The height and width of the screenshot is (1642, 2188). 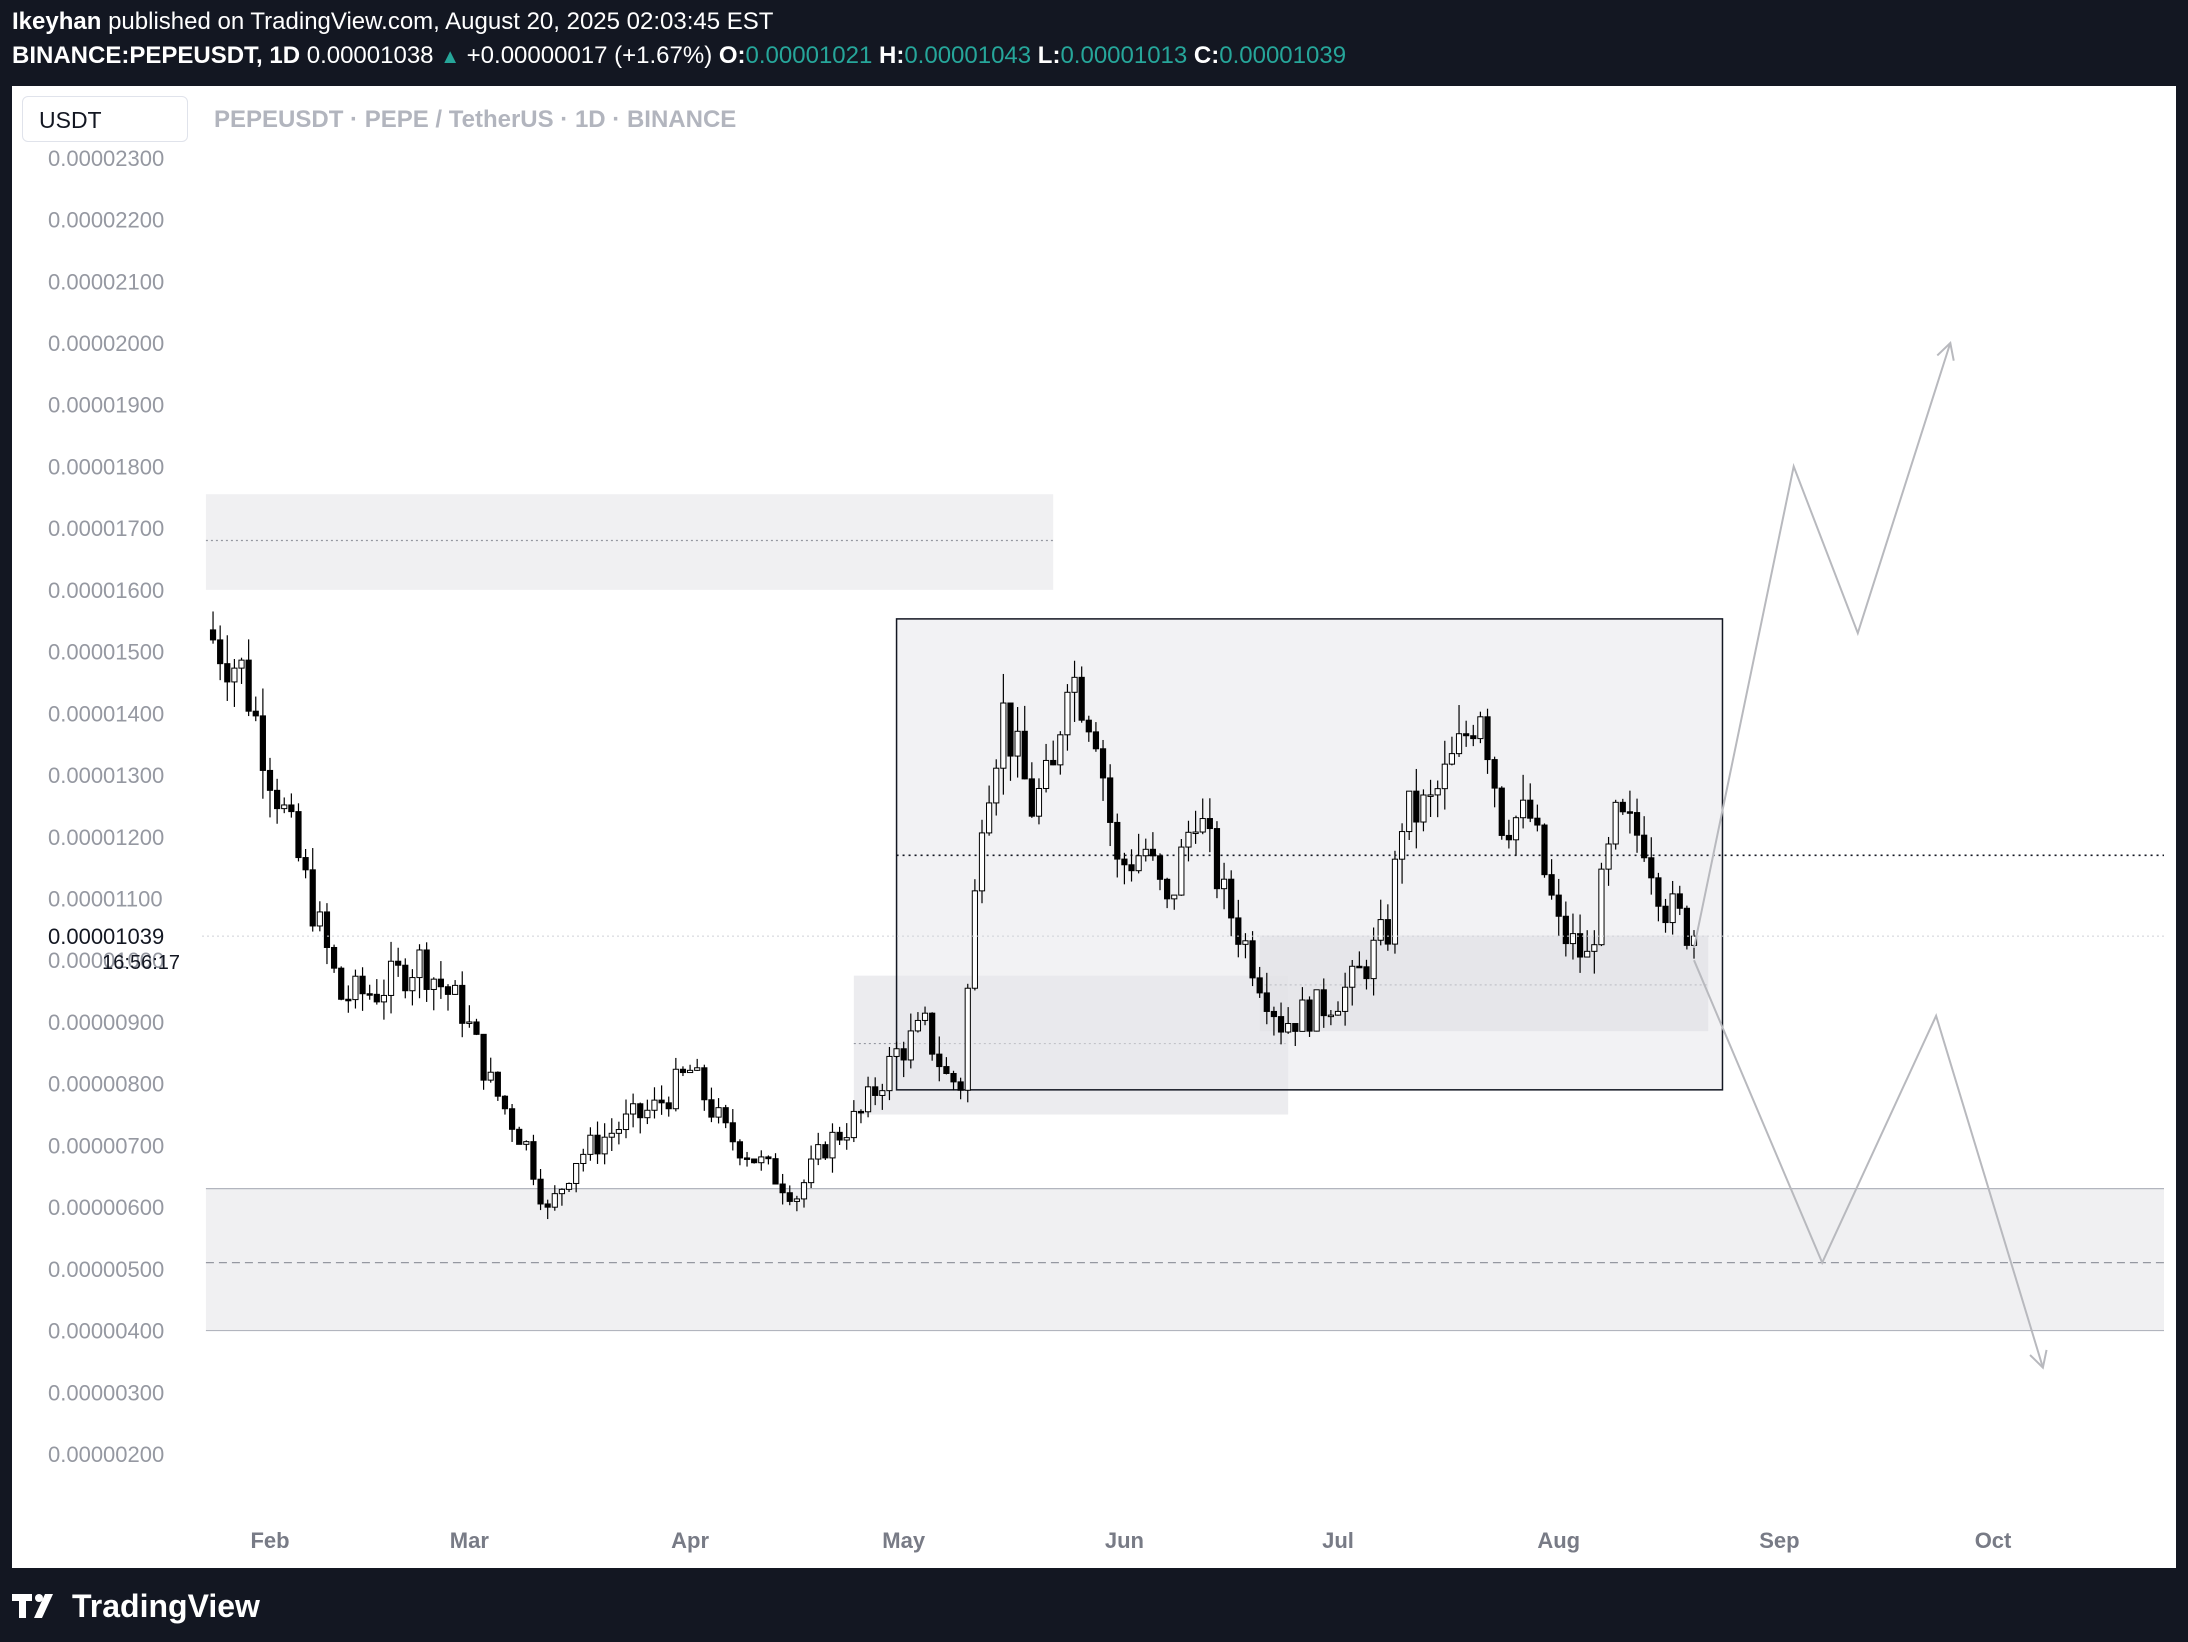 What do you see at coordinates (589, 55) in the screenshot?
I see `price-change: +0.00000017 (+1.67%)` at bounding box center [589, 55].